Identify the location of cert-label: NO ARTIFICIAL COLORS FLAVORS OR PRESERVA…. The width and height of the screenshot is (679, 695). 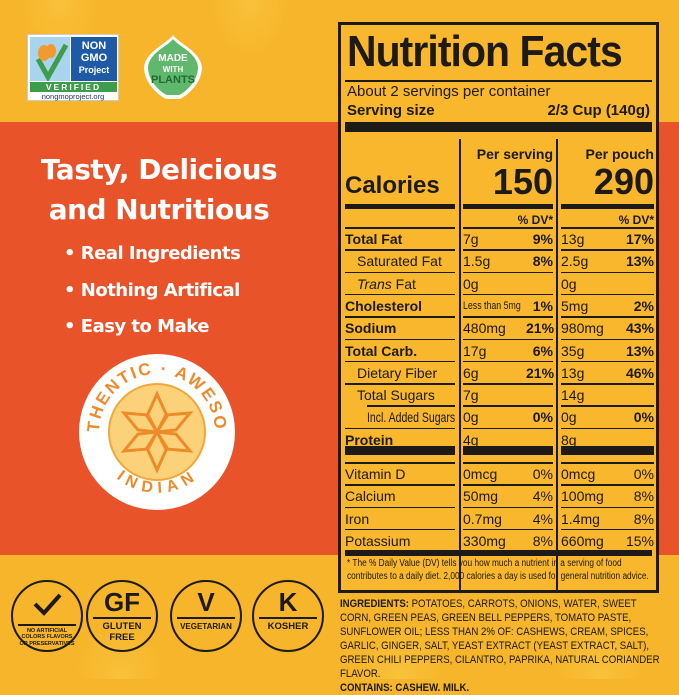
(47, 637).